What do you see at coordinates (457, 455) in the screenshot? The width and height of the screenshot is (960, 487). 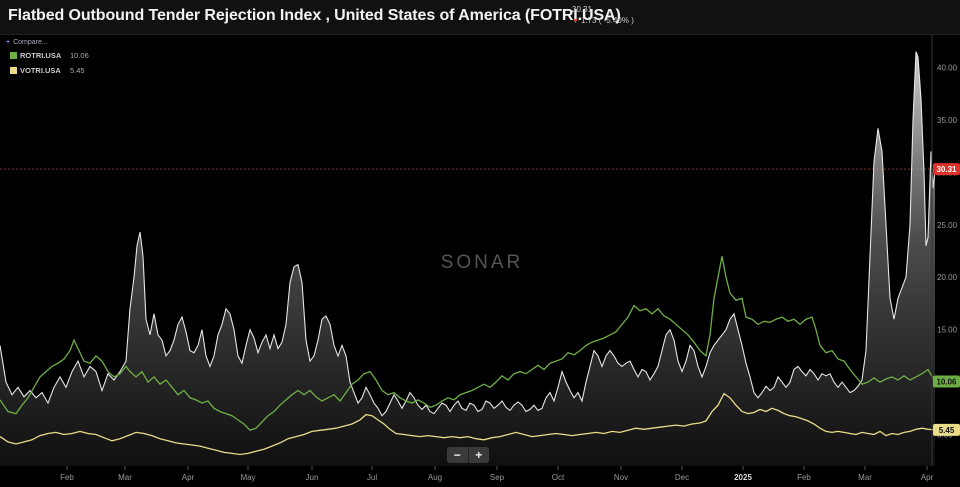 I see `zoom-out-button: −` at bounding box center [457, 455].